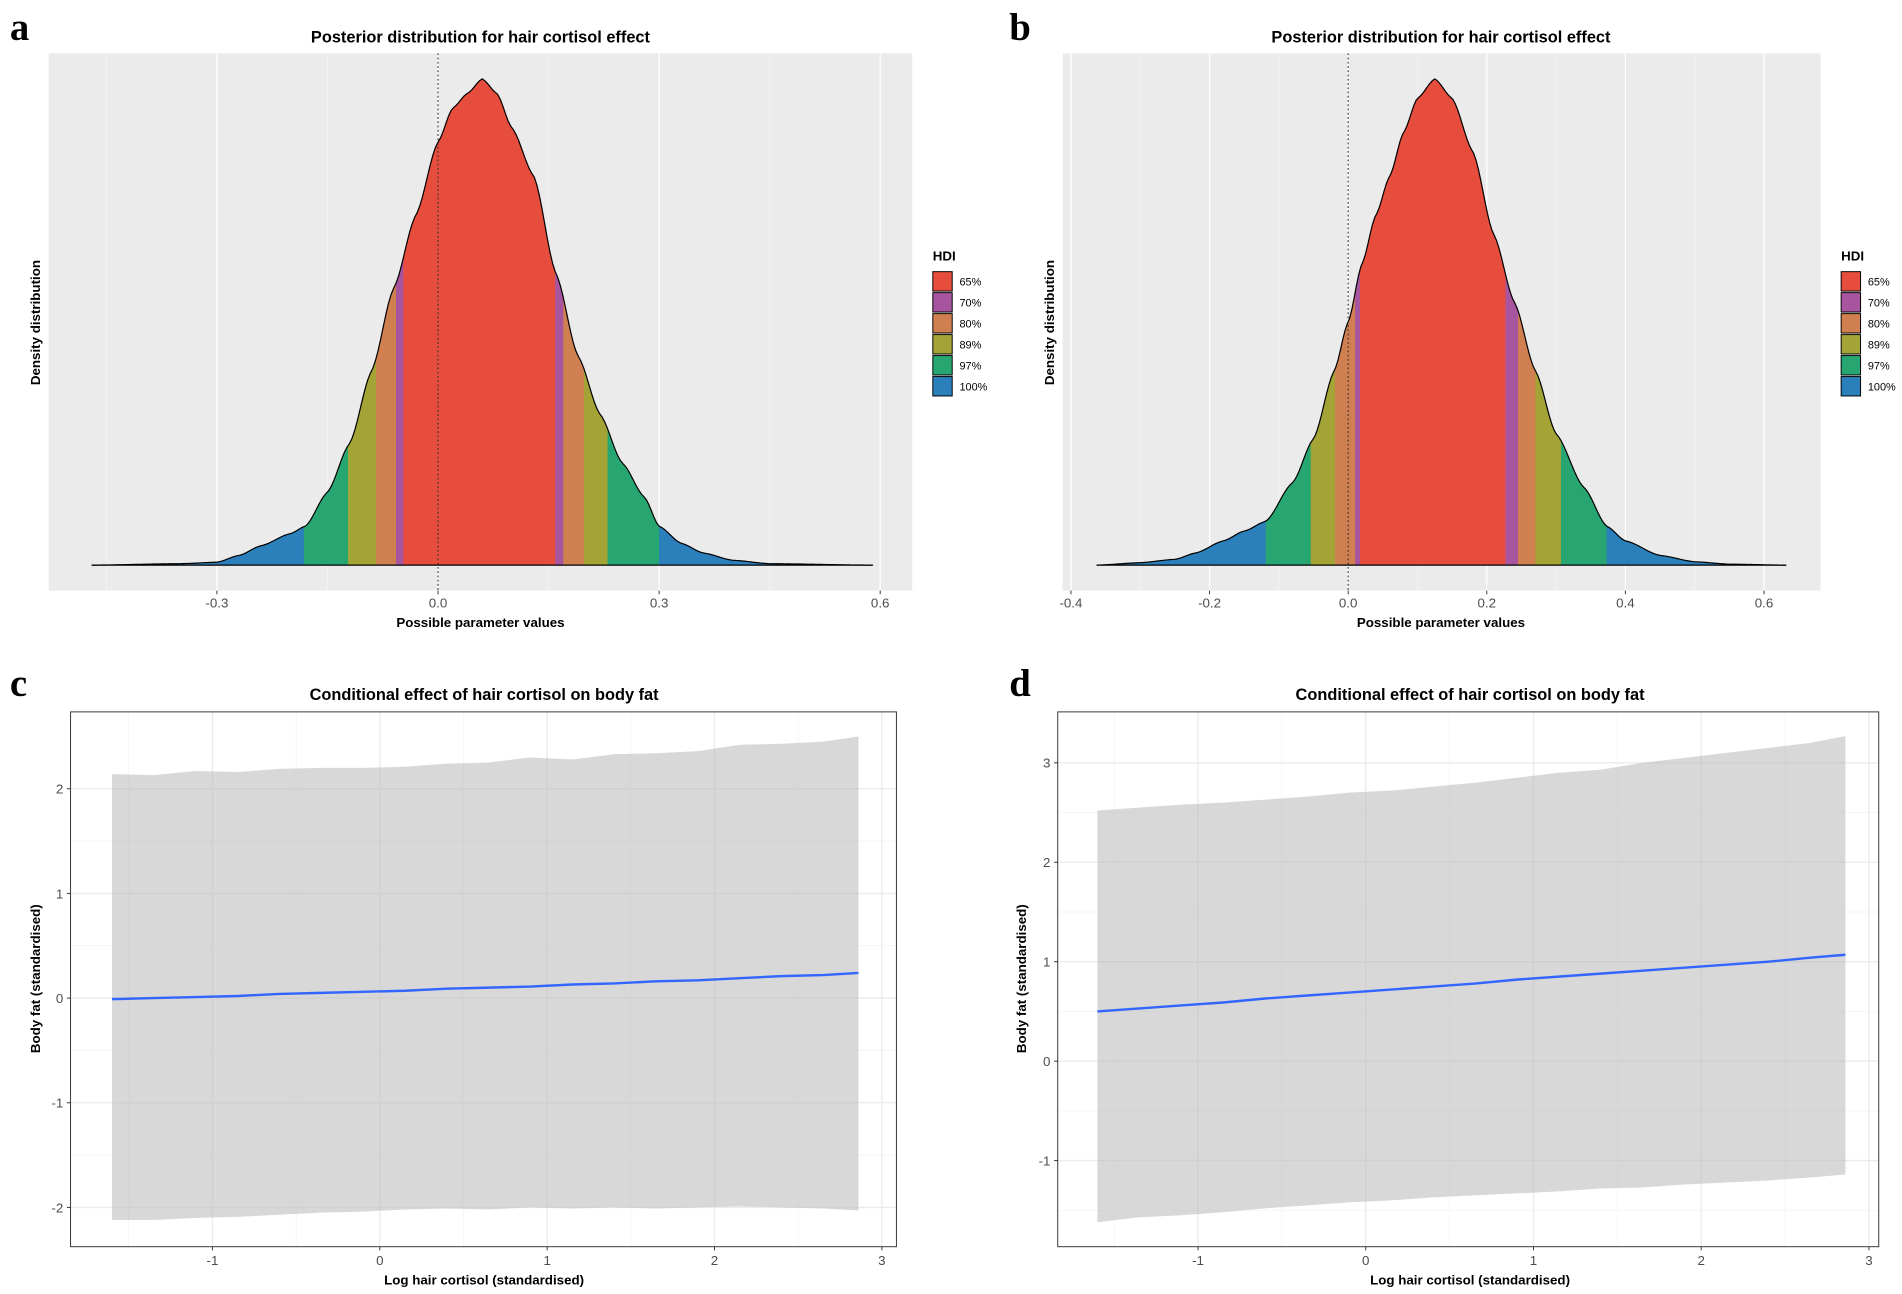 This screenshot has height=1294, width=1902. I want to click on y-tick-label: -2, so click(57, 1207).